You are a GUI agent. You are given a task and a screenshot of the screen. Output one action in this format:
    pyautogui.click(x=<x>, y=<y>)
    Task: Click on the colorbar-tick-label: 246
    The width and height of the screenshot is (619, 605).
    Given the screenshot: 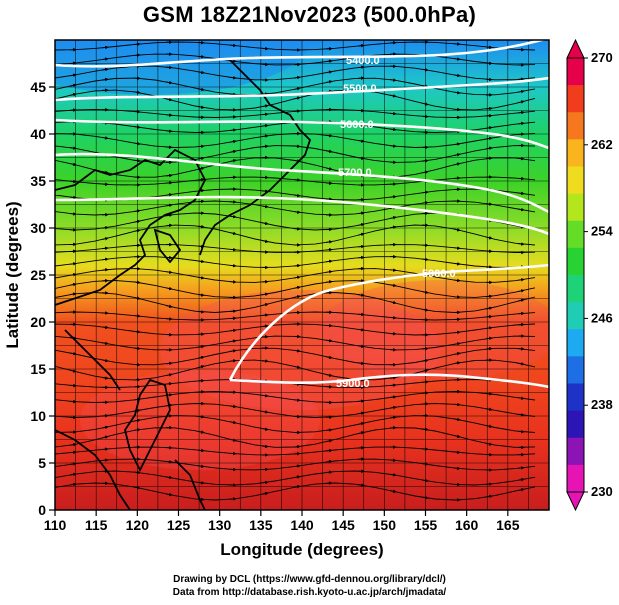 What is the action you would take?
    pyautogui.click(x=602, y=317)
    